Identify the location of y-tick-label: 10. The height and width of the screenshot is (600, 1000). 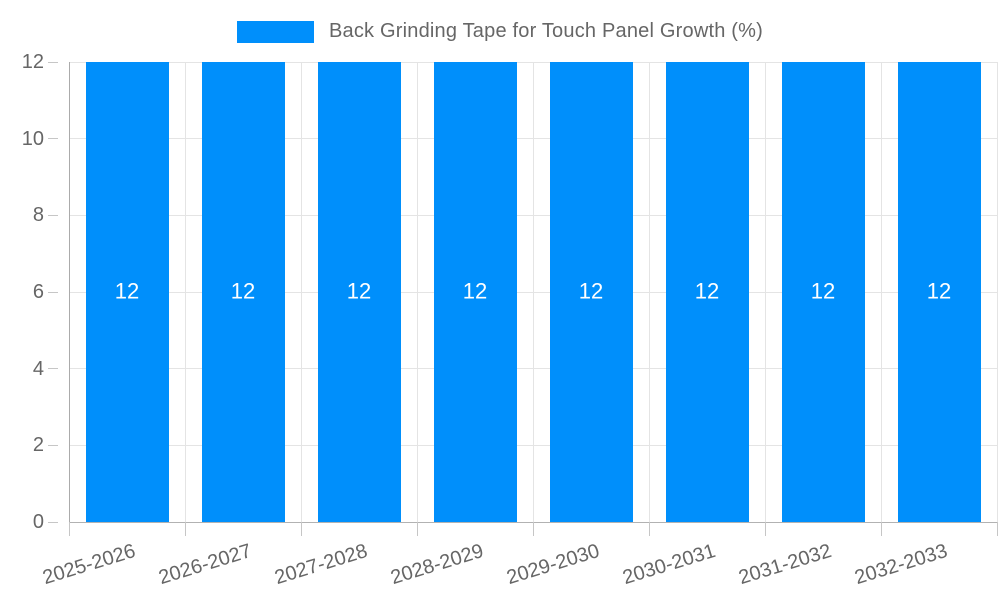
(32, 138).